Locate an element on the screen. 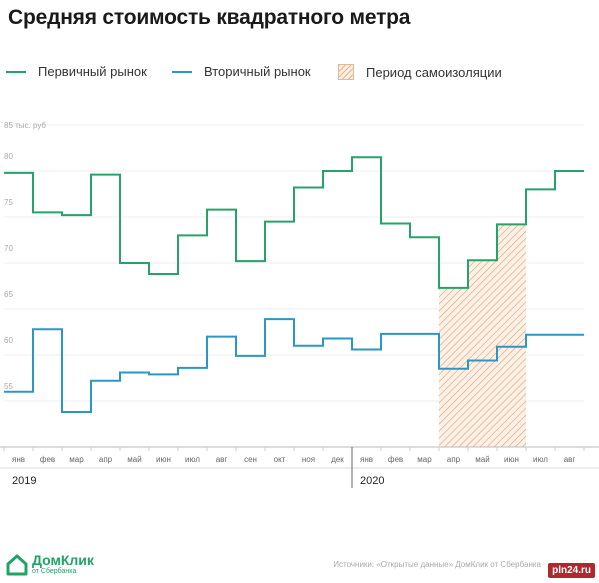 Image resolution: width=599 pixels, height=583 pixels. watermark: pln24.ru is located at coordinates (571, 570).